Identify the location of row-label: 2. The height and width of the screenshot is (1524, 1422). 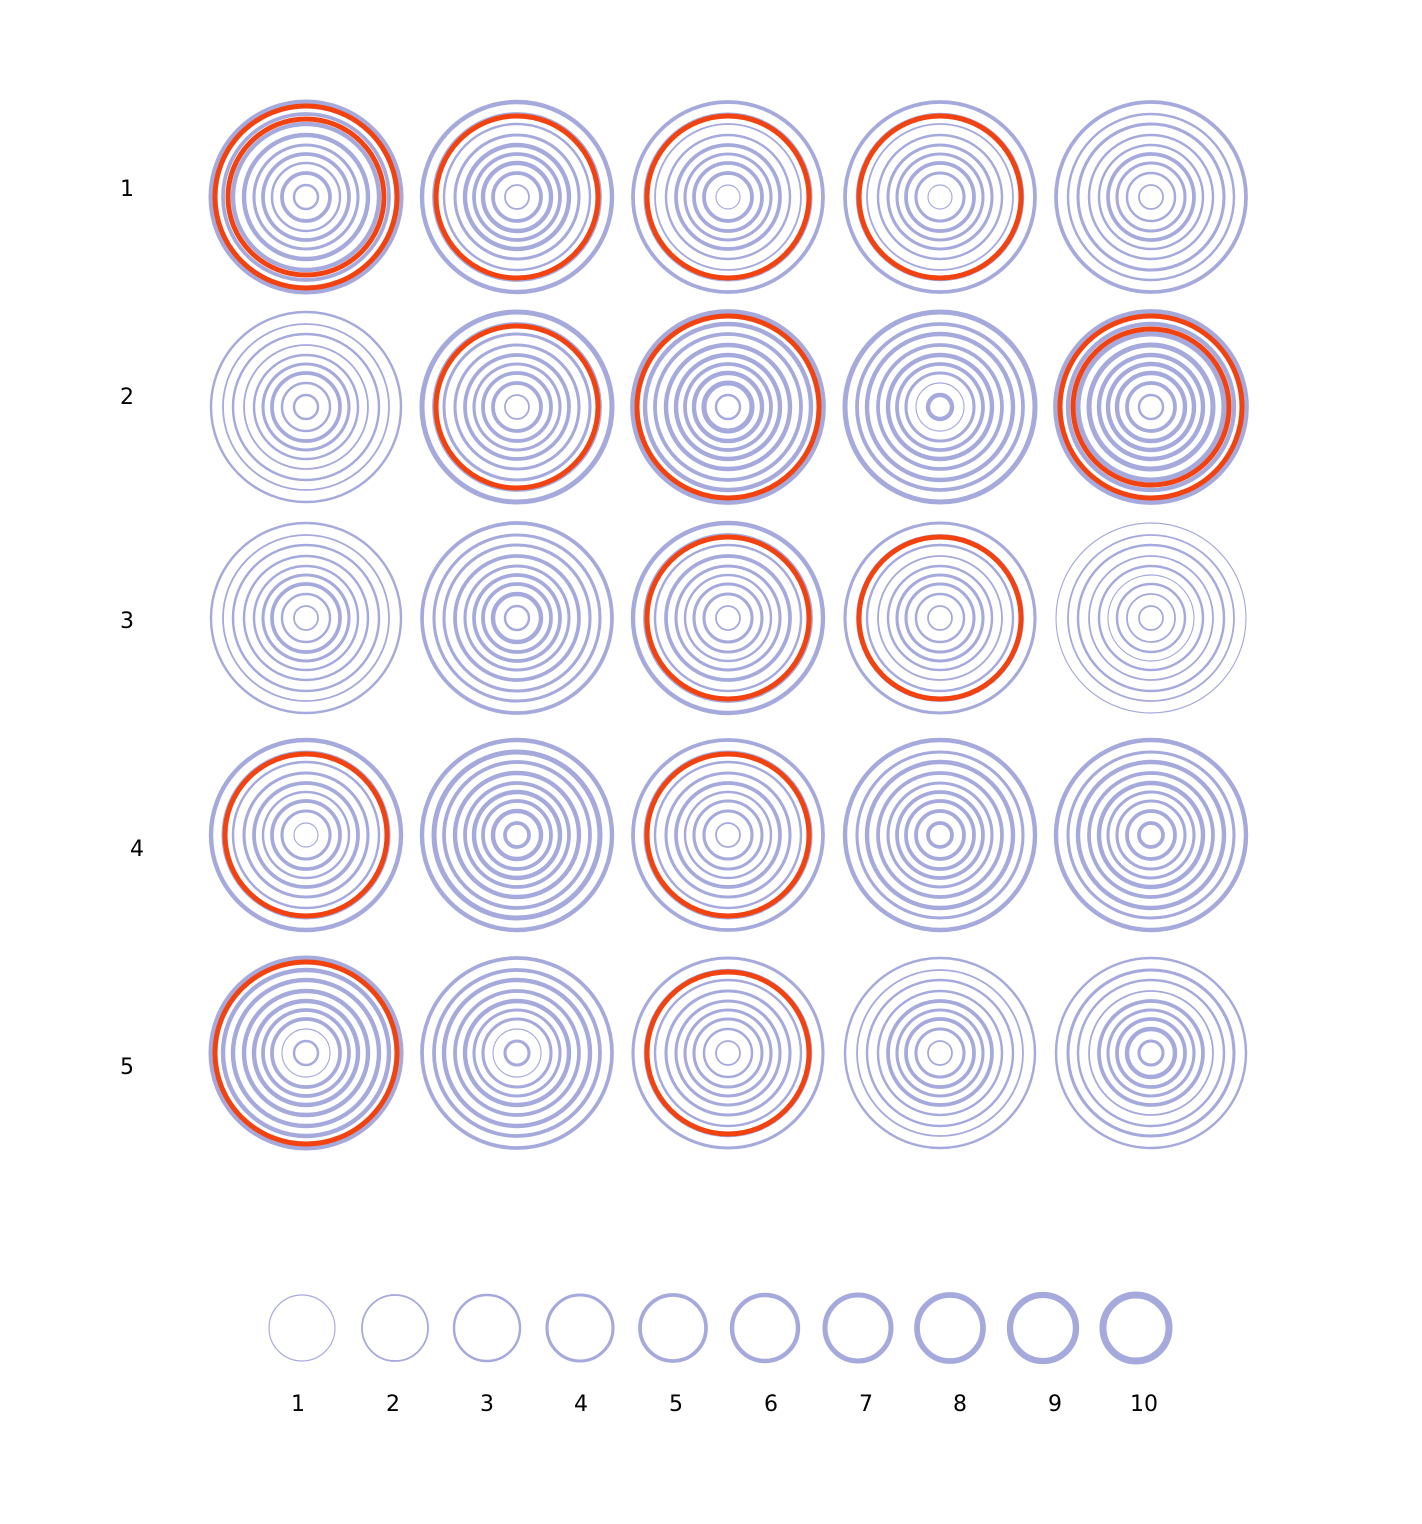
(127, 397).